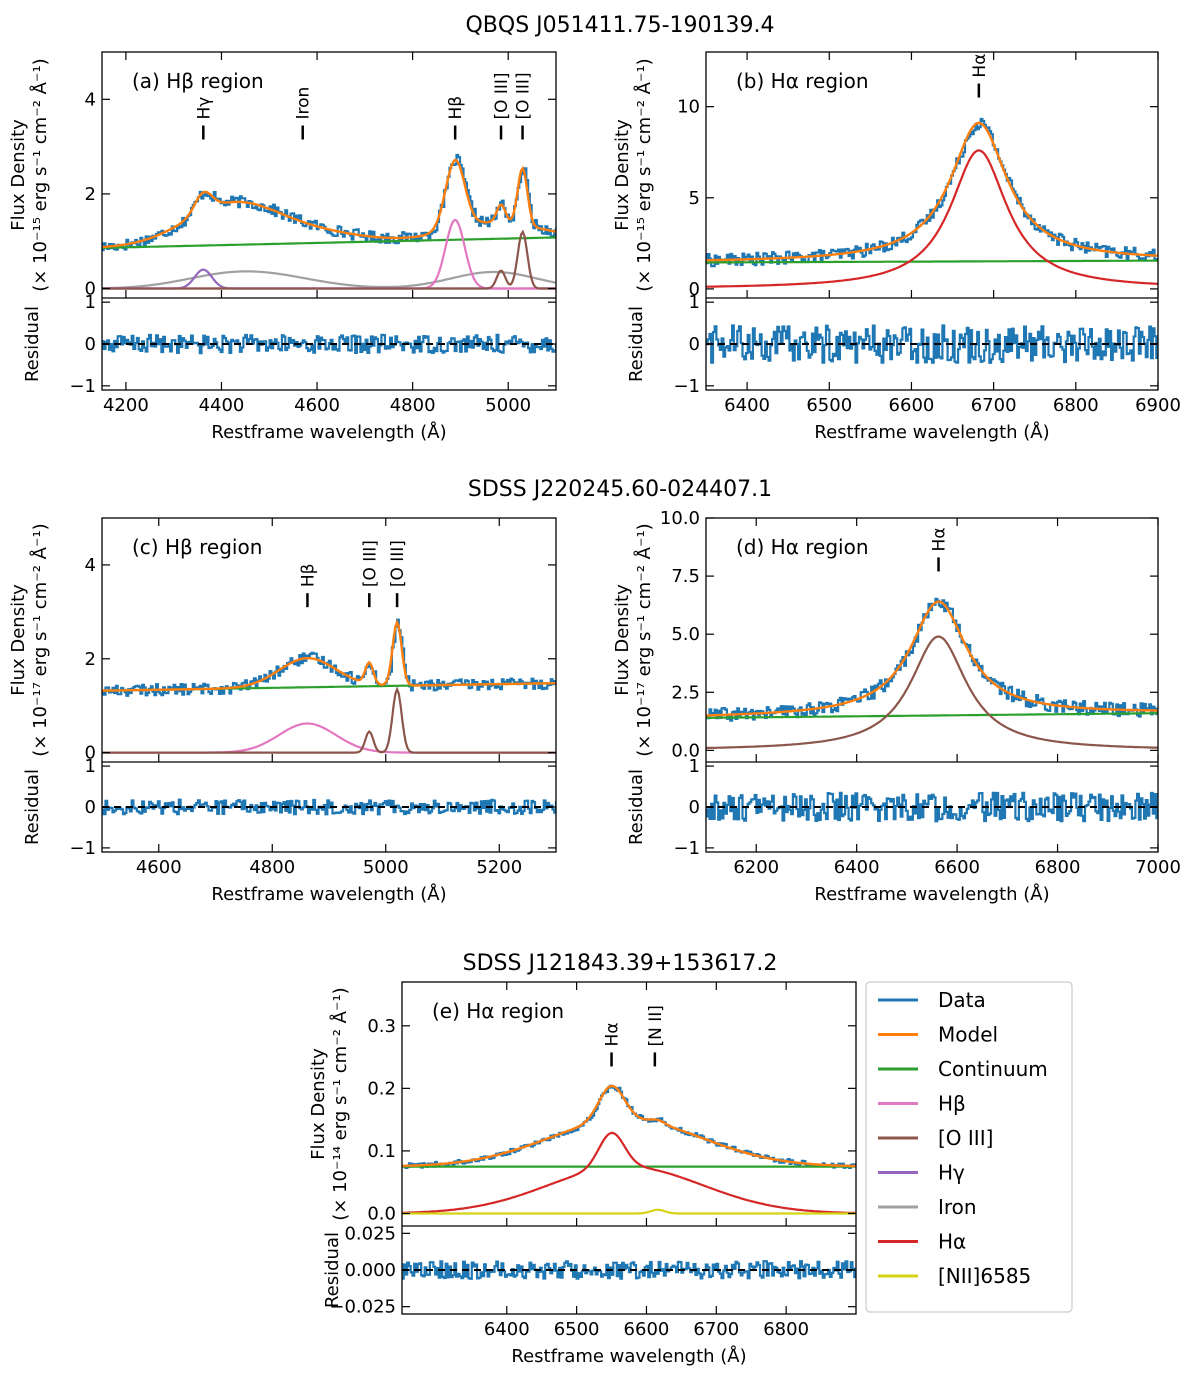 Image resolution: width=1200 pixels, height=1386 pixels. Describe the element at coordinates (620, 963) in the screenshot. I see `object-title-3: SDSS J121843.39+153617.2` at that location.